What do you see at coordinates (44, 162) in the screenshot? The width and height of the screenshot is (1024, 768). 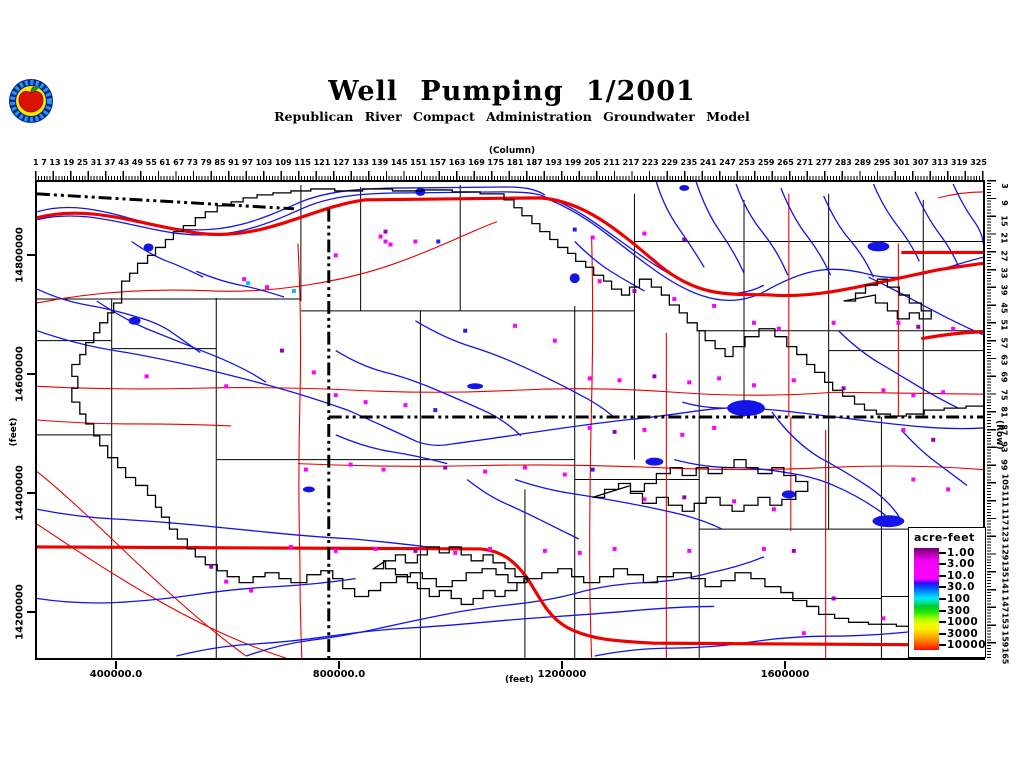 I see `column-tick-label: 7` at bounding box center [44, 162].